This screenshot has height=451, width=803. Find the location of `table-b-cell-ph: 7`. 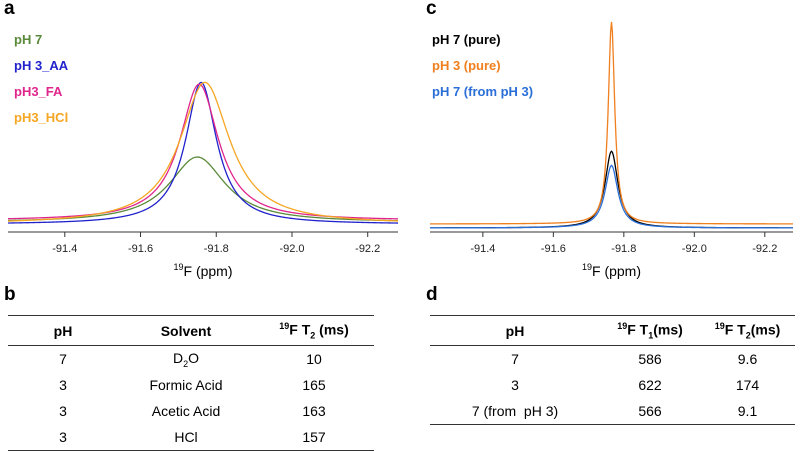

table-b-cell-ph: 7 is located at coordinates (63, 359).